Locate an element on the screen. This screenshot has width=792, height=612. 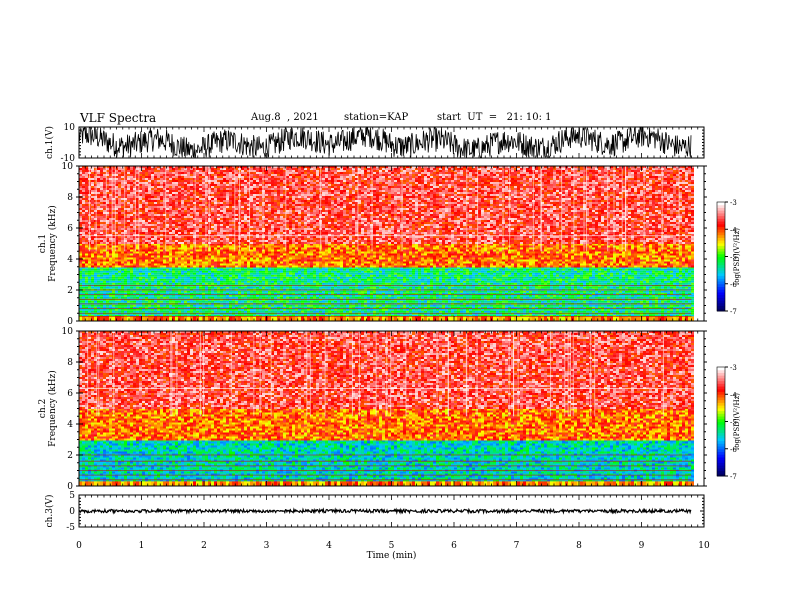
figure-title: VLF Spectra is located at coordinates (118, 118).